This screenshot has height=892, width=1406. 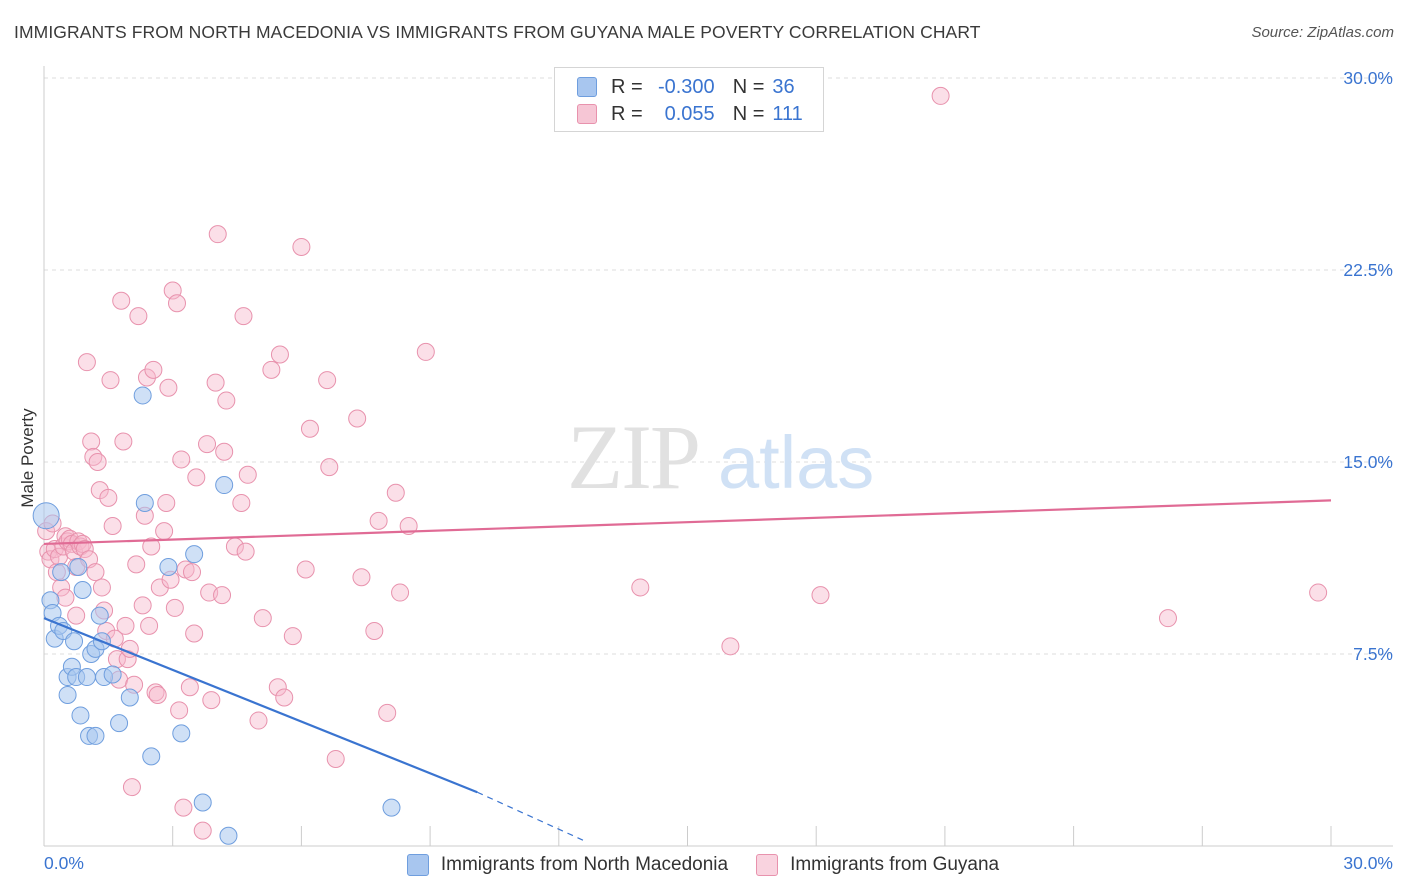 I want to click on series-legend-guyana: Immigrants from Guyana, so click(x=877, y=865).